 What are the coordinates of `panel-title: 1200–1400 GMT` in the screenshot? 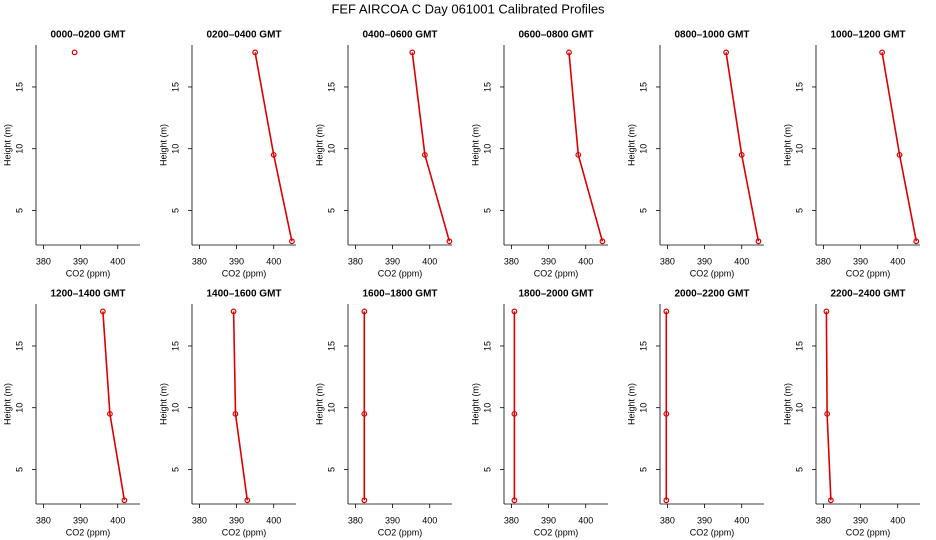 It's located at (87, 294).